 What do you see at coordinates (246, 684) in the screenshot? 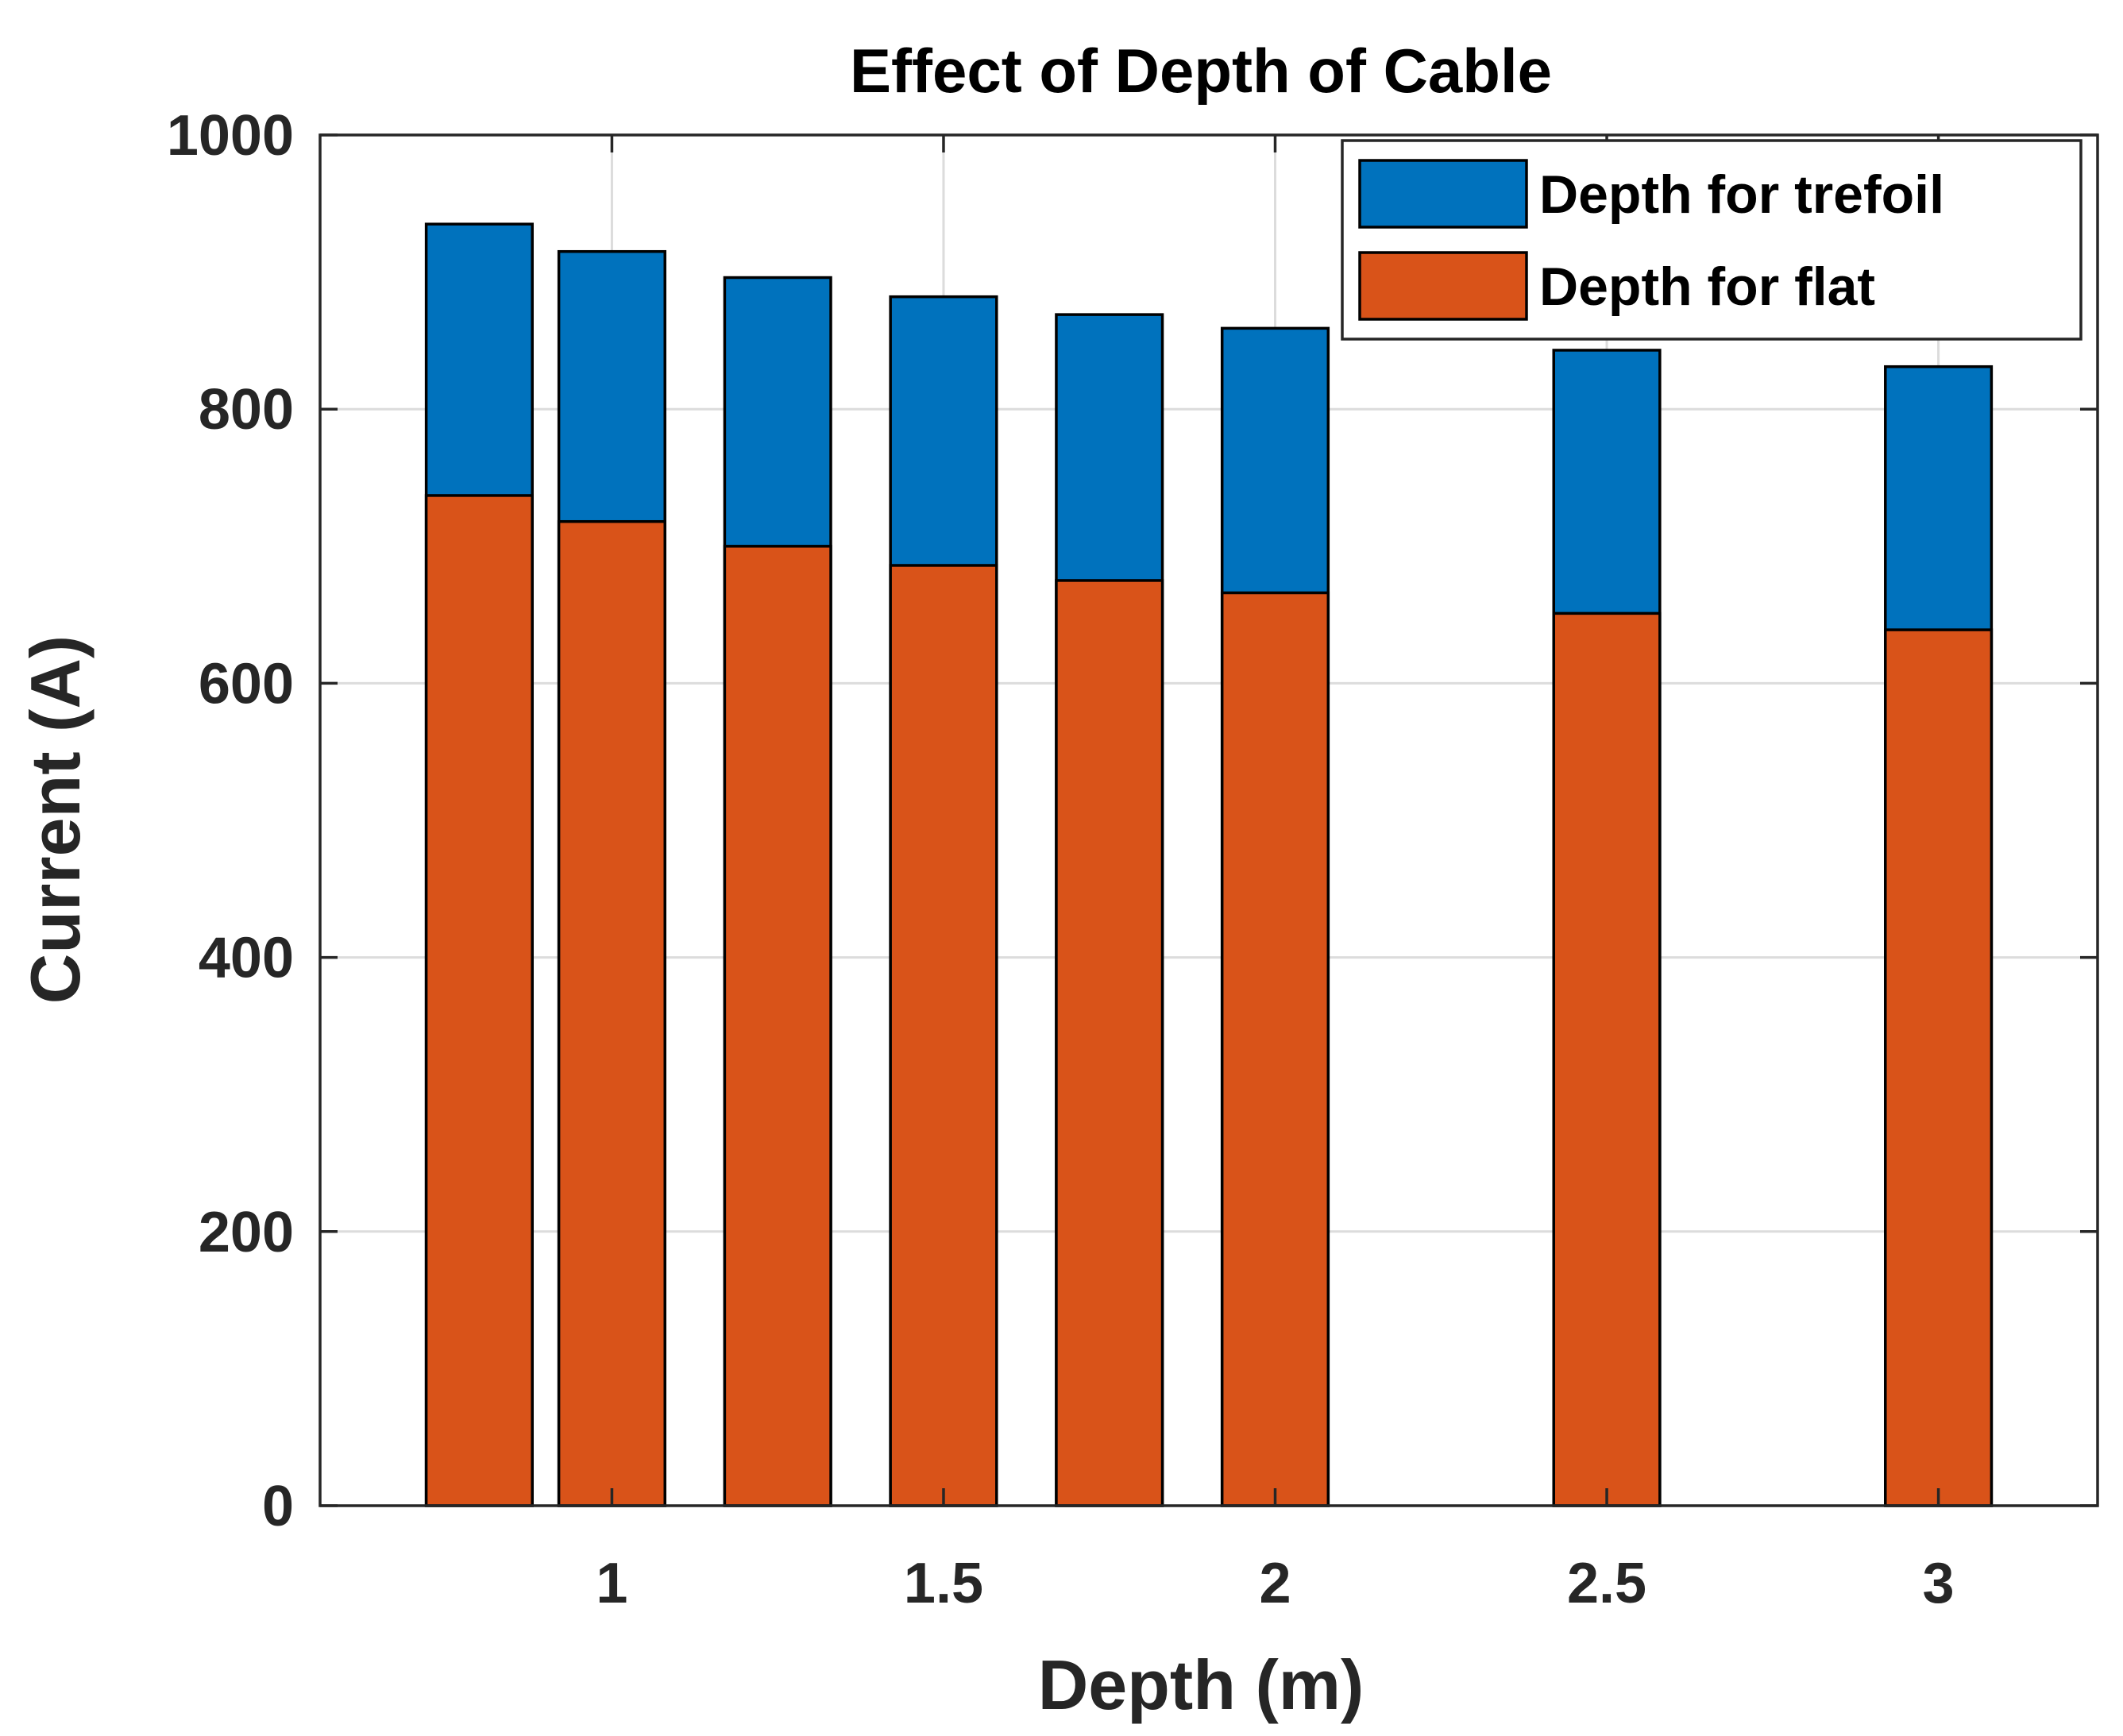
I see `y-tick-label: 600` at bounding box center [246, 684].